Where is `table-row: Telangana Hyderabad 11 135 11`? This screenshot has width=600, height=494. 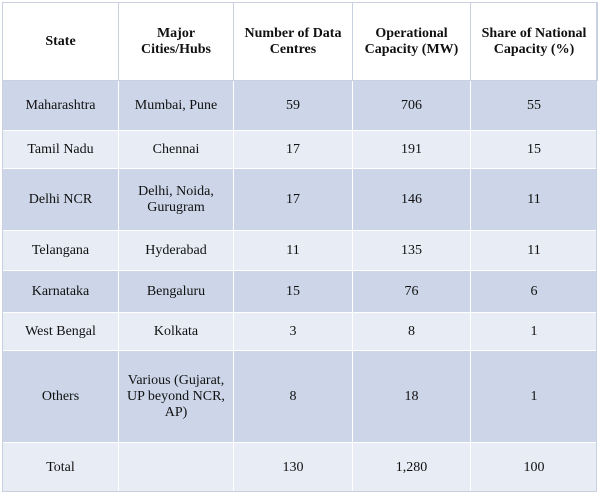 table-row: Telangana Hyderabad 11 135 11 is located at coordinates (300, 250).